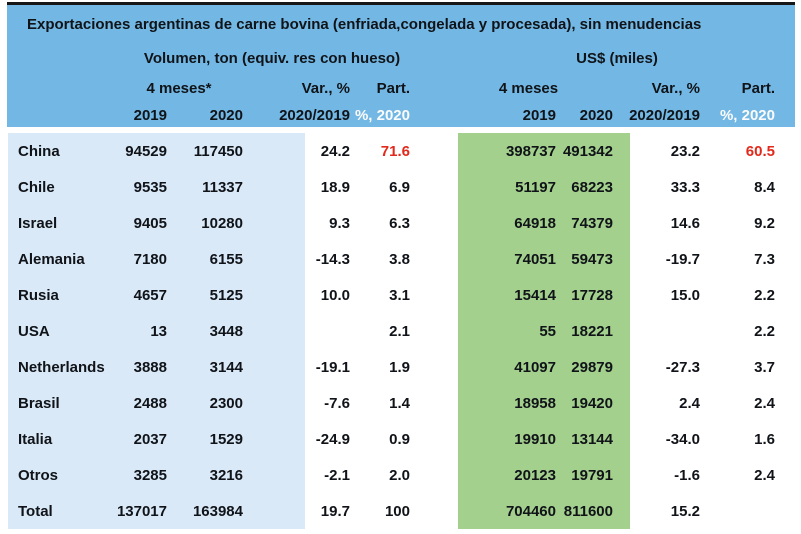 The height and width of the screenshot is (534, 801). I want to click on cell-usd-2019: 398737, so click(530, 151).